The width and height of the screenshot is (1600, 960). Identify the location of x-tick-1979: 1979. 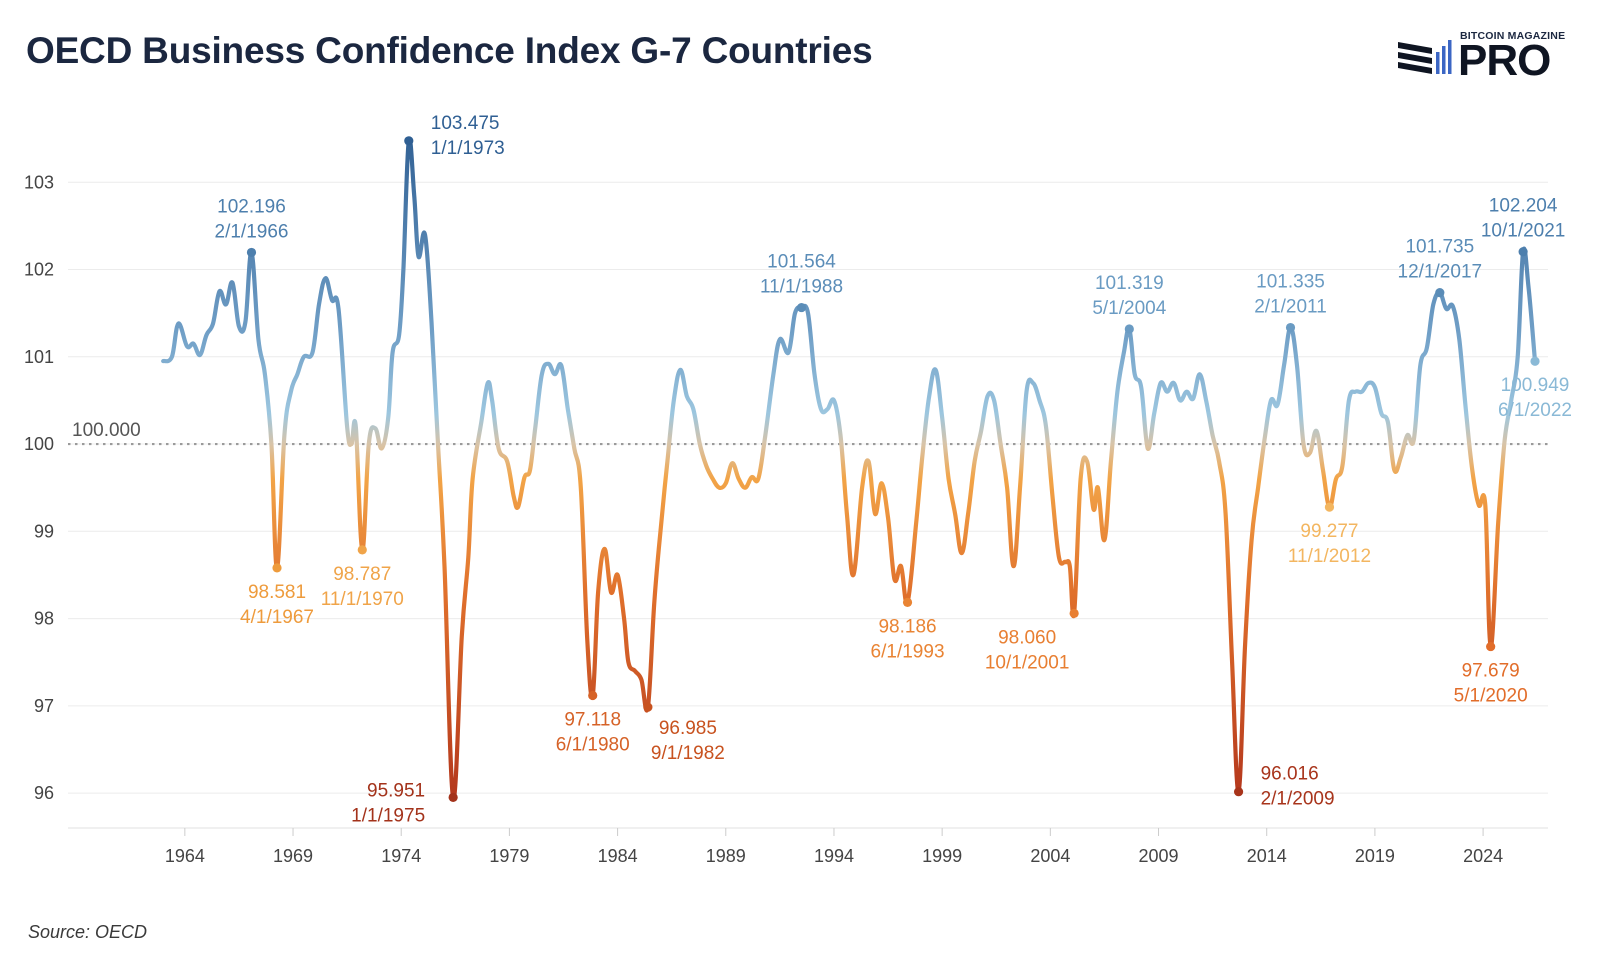
(509, 856).